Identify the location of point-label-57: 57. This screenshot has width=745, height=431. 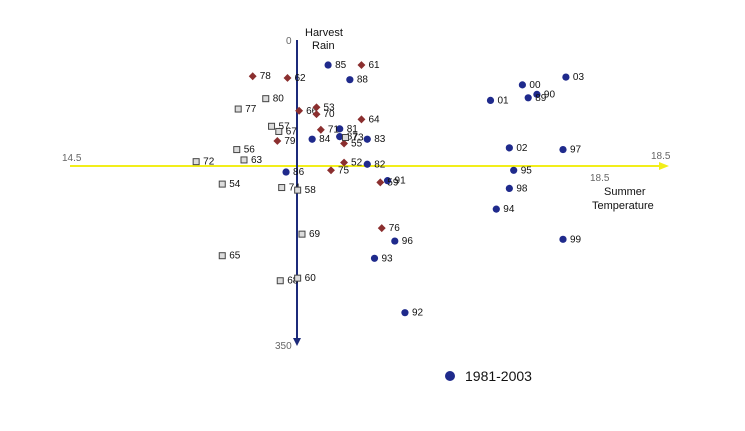
(285, 126).